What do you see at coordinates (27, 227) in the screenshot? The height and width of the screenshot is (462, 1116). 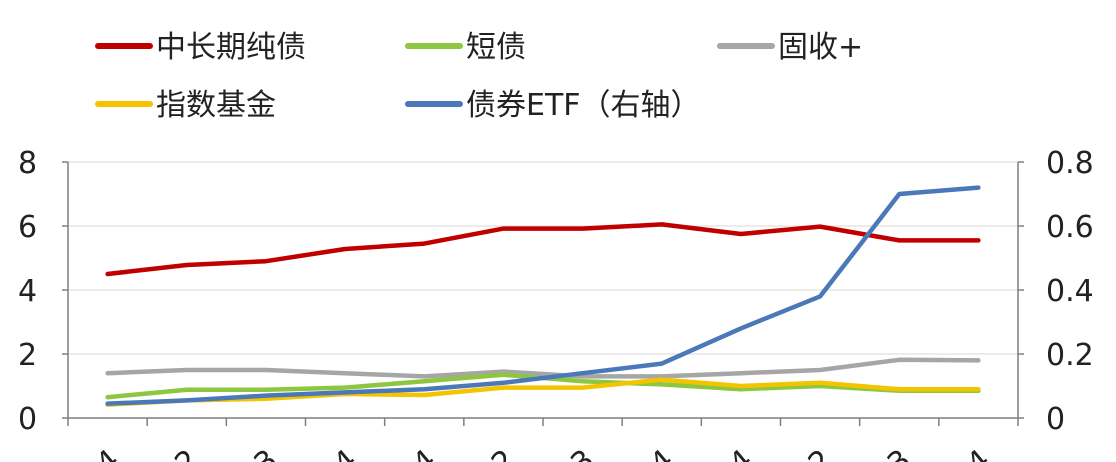 I see `left-tick-label: 6` at bounding box center [27, 227].